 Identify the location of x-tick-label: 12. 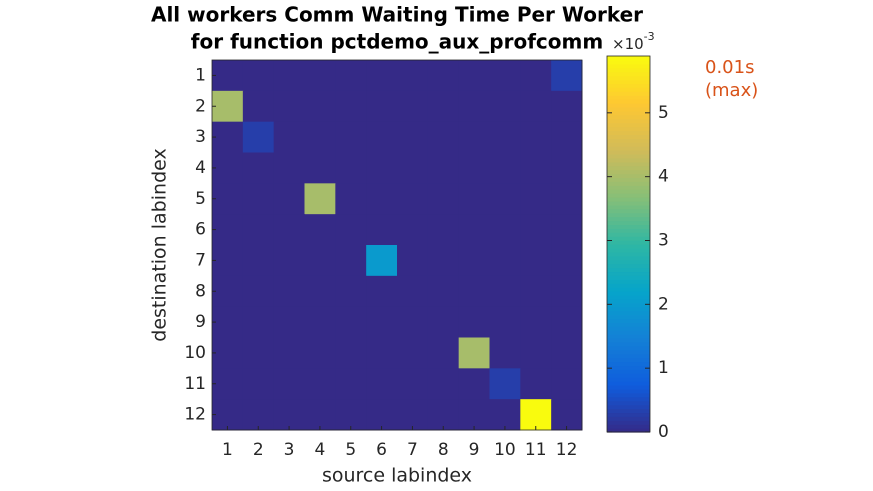
(567, 450).